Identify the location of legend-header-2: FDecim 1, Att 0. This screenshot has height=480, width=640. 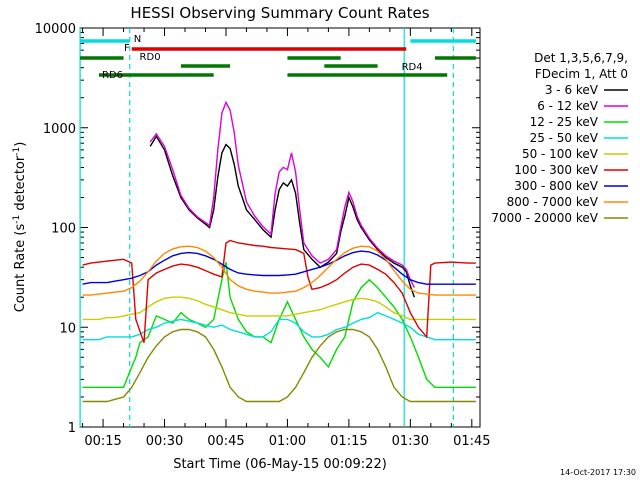
(581, 74).